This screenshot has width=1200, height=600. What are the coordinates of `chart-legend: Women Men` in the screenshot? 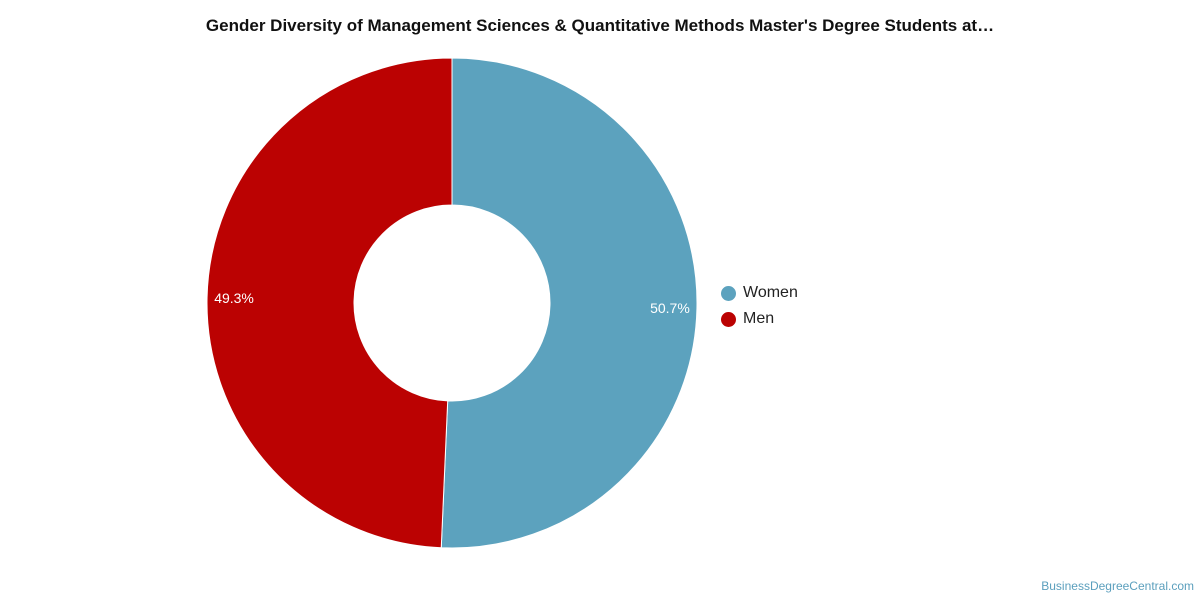 It's located at (759, 306).